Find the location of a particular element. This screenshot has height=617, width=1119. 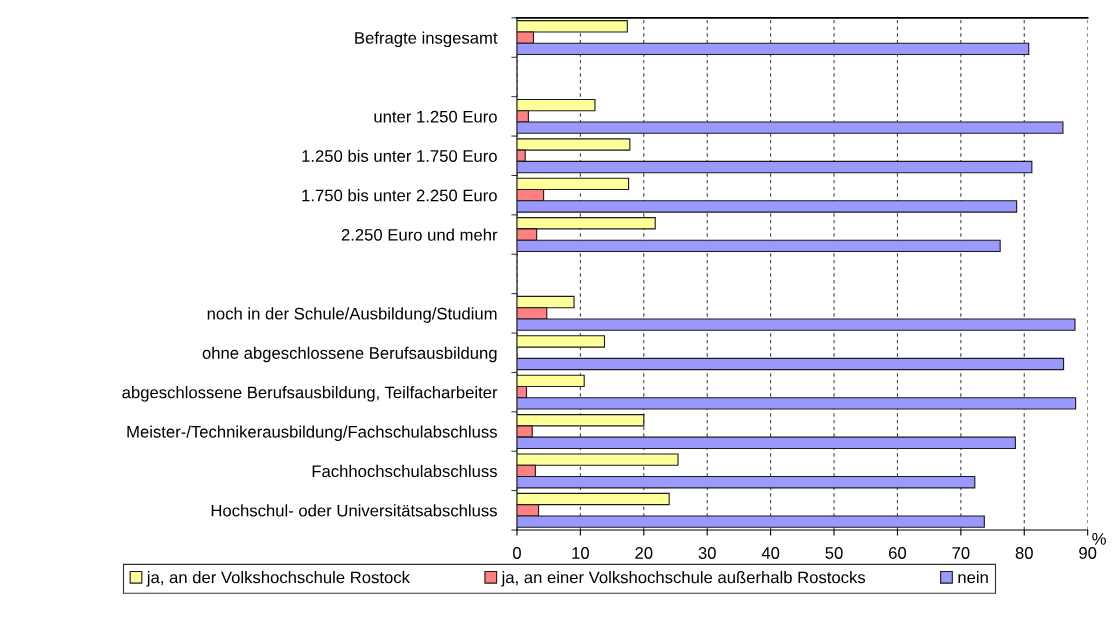

x-tick-label: 30 is located at coordinates (707, 553).